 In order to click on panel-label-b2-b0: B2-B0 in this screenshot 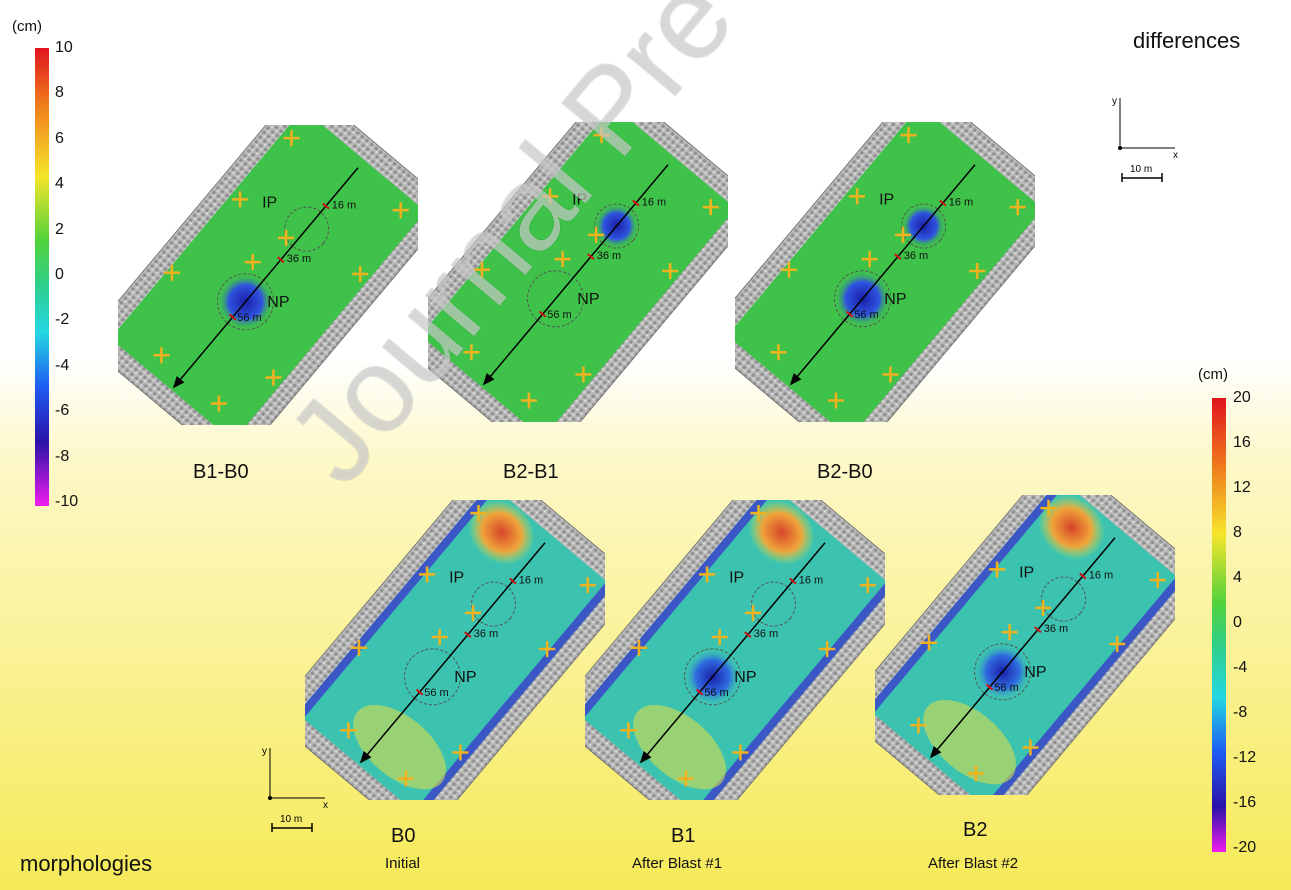, I will do `click(845, 472)`.